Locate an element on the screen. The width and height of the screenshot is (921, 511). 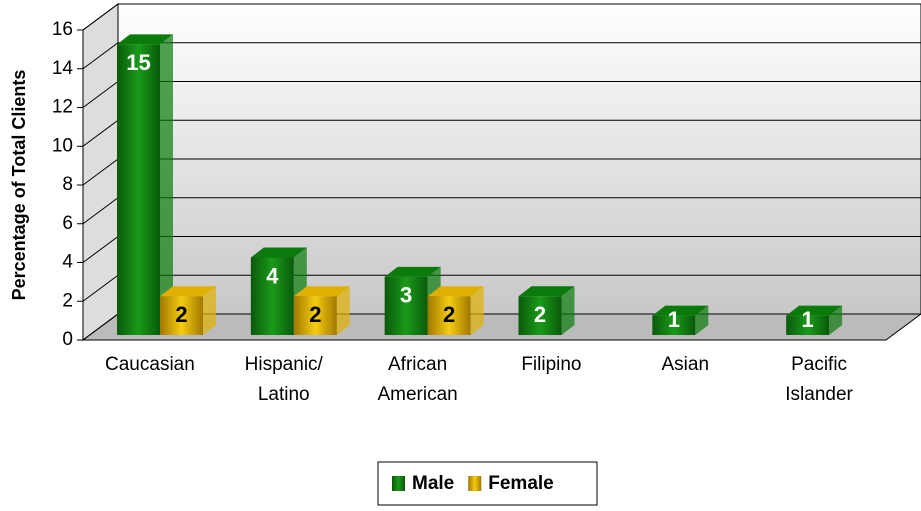
x-tick-label-line: Caucasian is located at coordinates (150, 364).